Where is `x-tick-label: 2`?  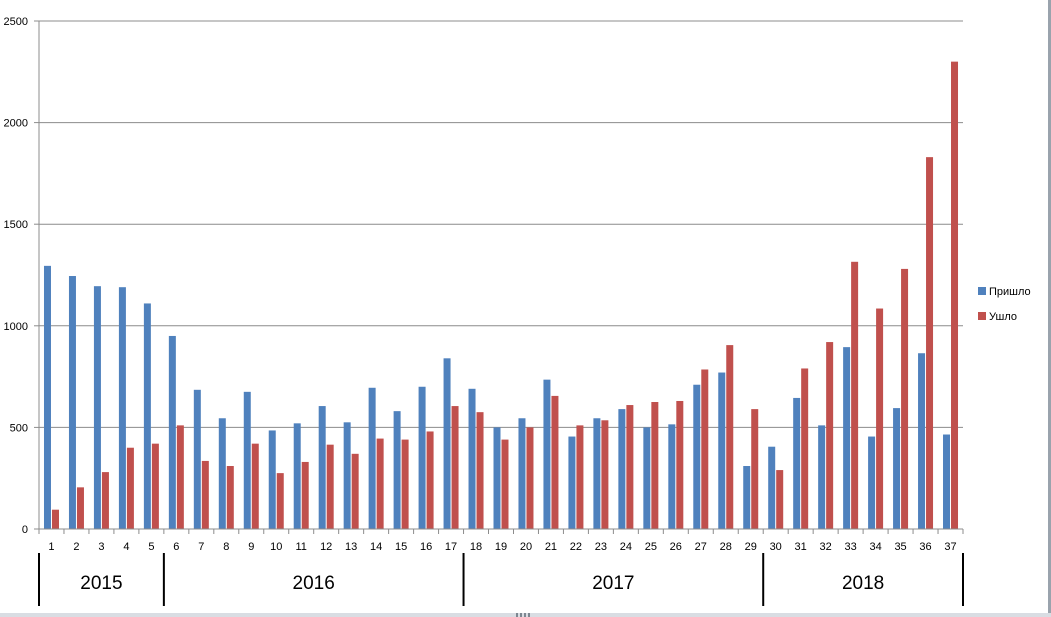
x-tick-label: 2 is located at coordinates (76, 547).